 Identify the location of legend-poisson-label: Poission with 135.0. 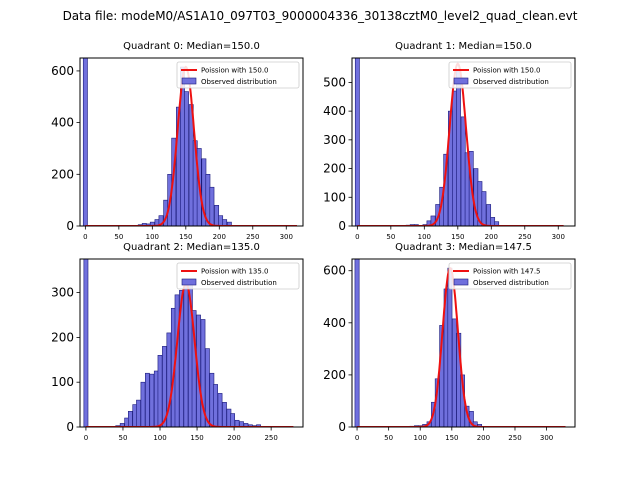
(235, 272).